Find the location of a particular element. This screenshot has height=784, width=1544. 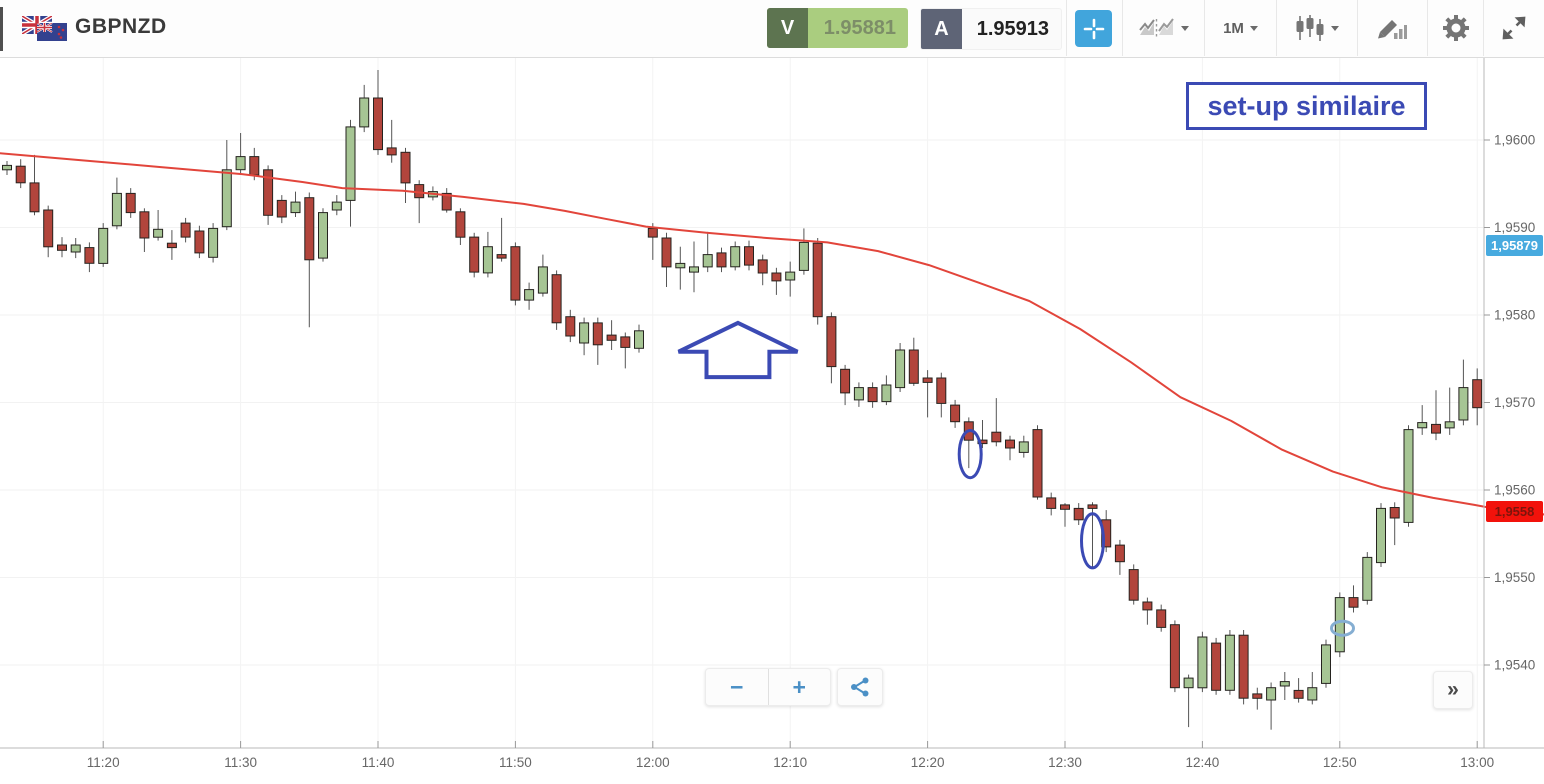

price-axis-label: 1,9600 is located at coordinates (1514, 140).